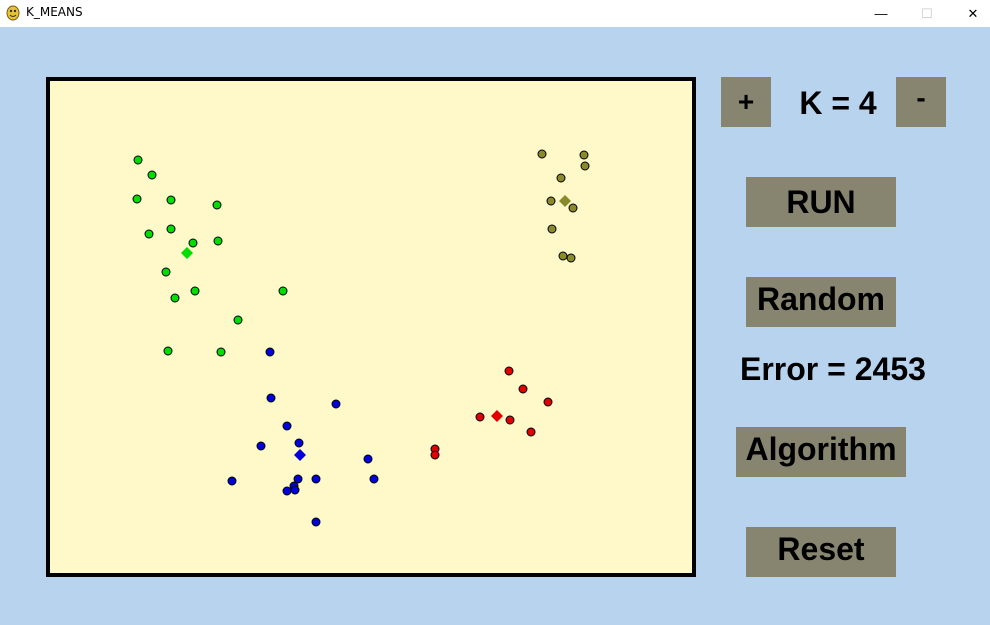  Describe the element at coordinates (881, 13) in the screenshot. I see `minimize-button: —` at that location.